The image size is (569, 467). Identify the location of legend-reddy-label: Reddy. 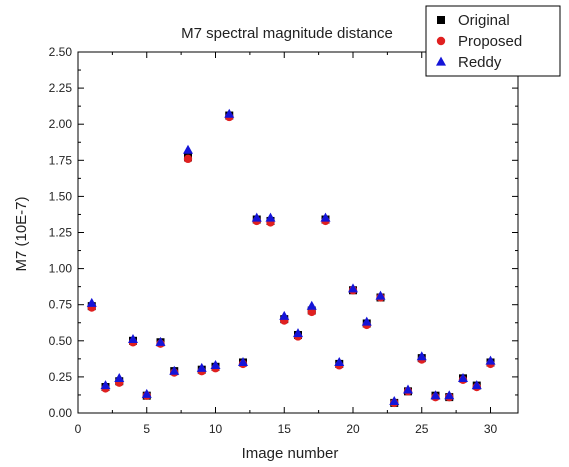
(480, 62).